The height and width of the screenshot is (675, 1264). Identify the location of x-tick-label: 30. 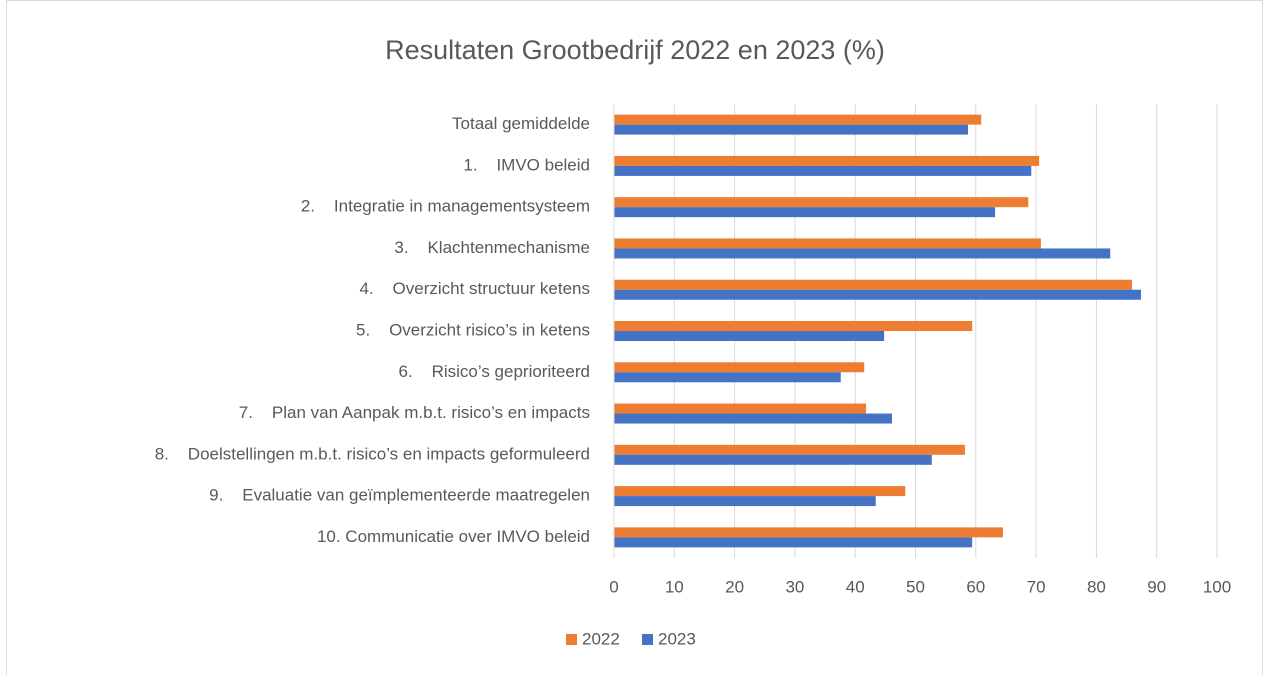
(794, 586).